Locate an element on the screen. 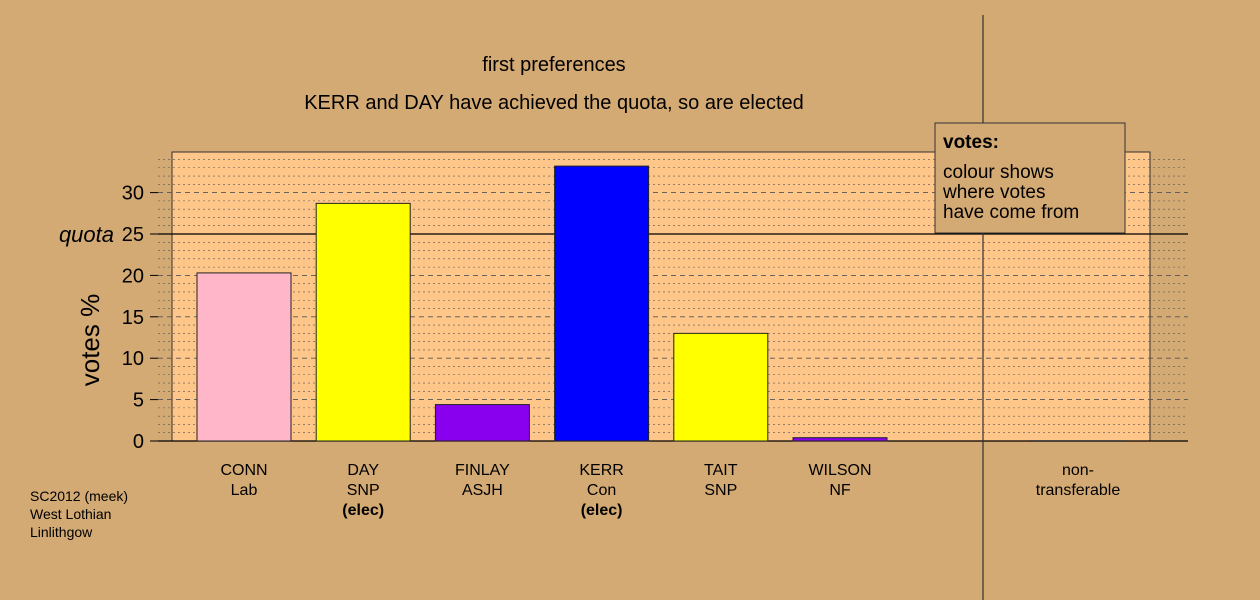 The image size is (1260, 600). legend-line-3: have come from is located at coordinates (1011, 212).